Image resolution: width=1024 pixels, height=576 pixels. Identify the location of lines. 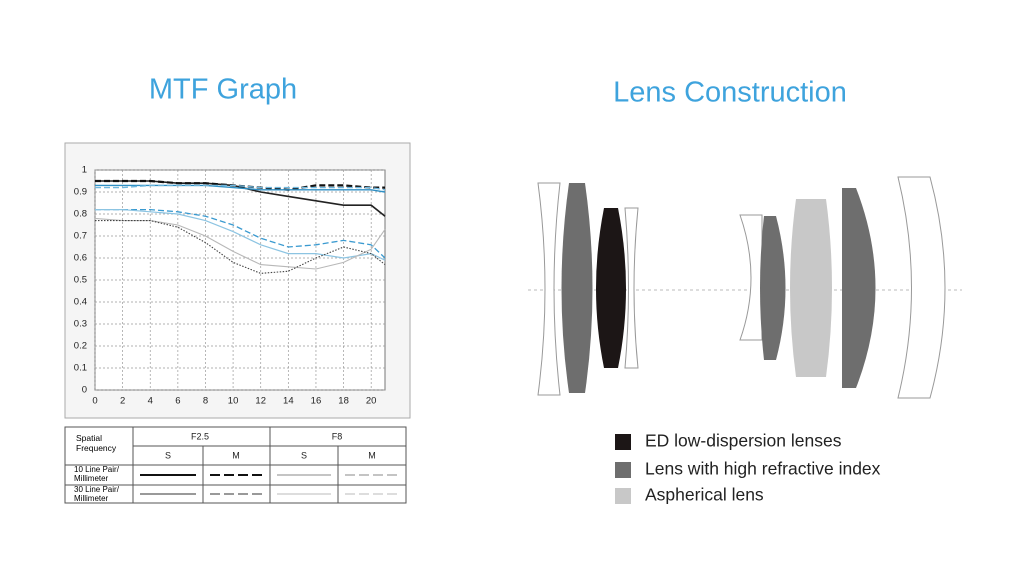
(240, 226).